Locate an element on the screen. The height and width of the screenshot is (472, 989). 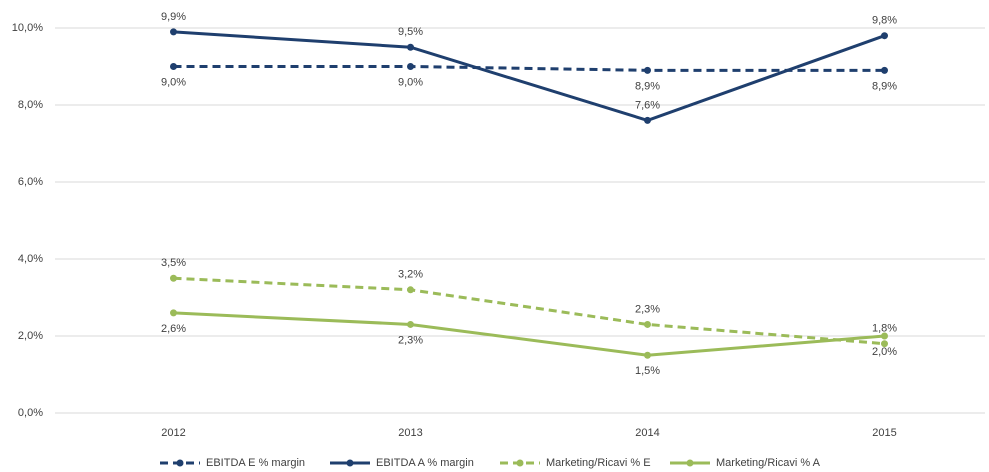
data-label: 2,0% is located at coordinates (884, 352).